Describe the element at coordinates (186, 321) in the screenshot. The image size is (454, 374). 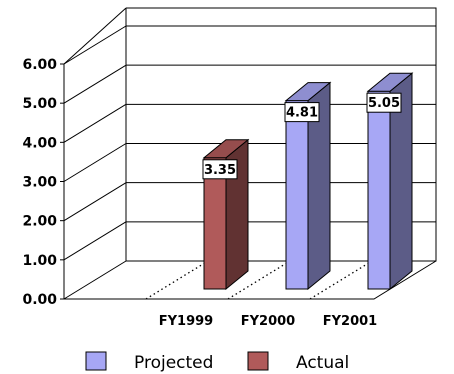
I see `x-tick-label: FY1999` at that location.